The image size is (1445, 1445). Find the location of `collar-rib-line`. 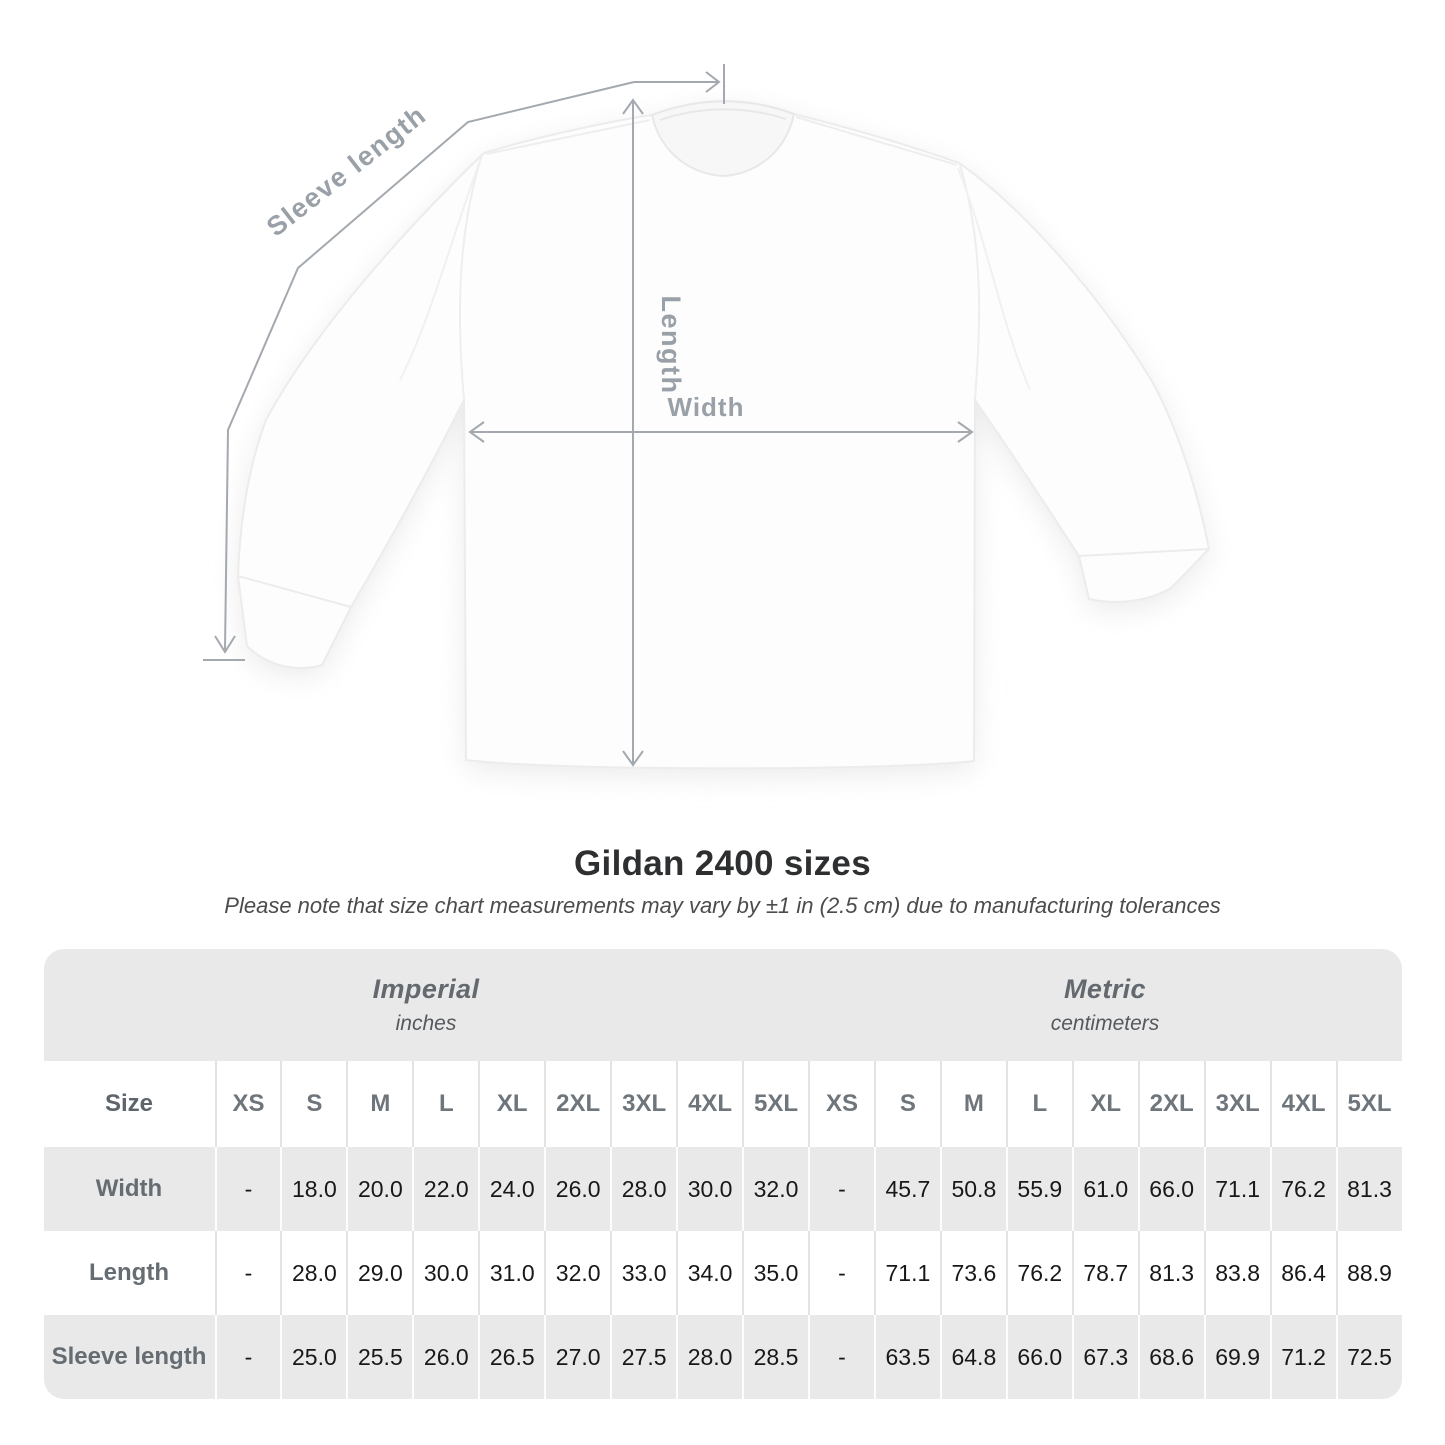

collar-rib-line is located at coordinates (723, 114).